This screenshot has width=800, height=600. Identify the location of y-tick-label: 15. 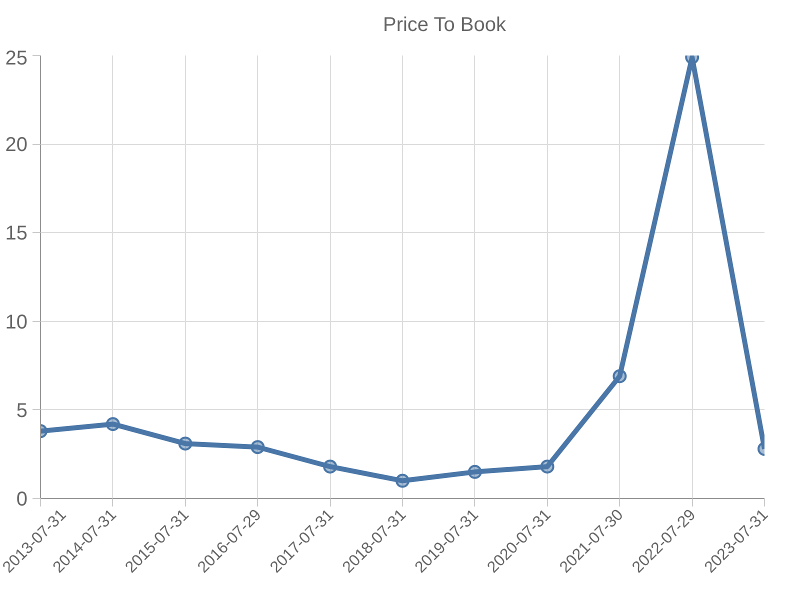
(16, 233).